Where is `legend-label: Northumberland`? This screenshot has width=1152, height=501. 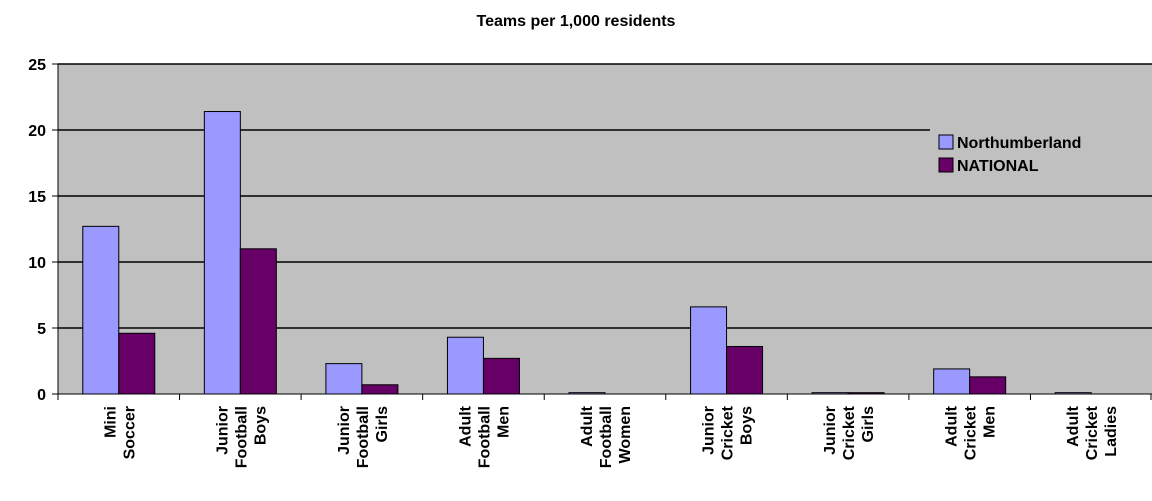
legend-label: Northumberland is located at coordinates (1019, 143).